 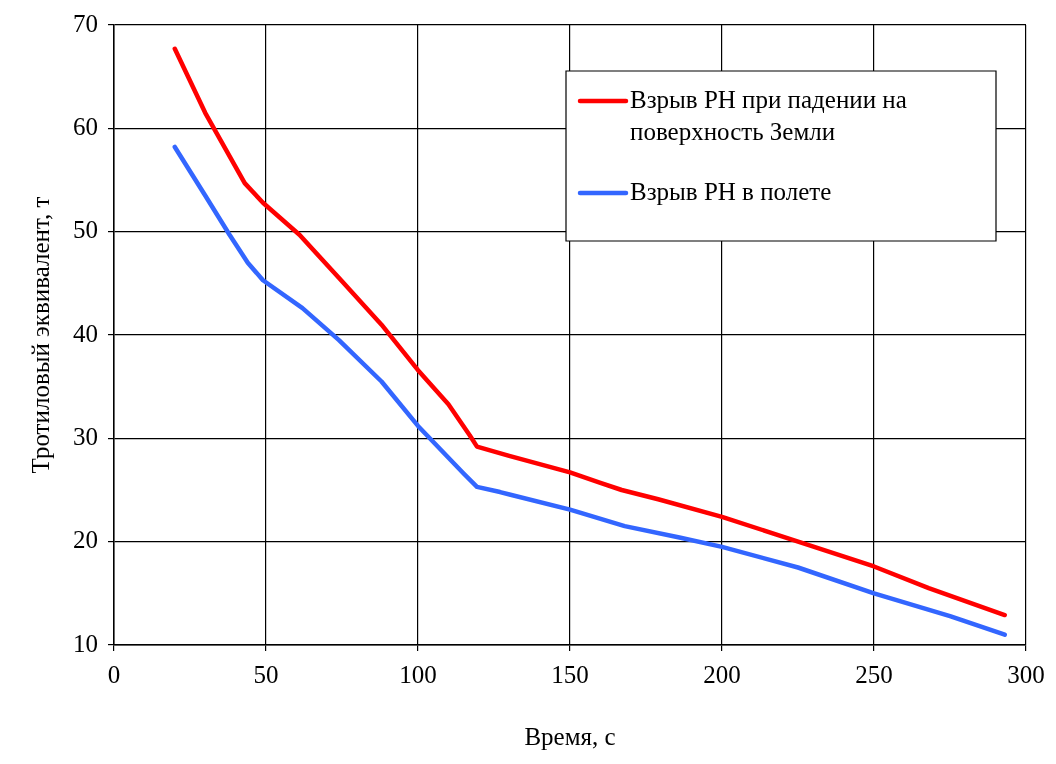 I want to click on x-tick-label: 150, so click(x=570, y=674).